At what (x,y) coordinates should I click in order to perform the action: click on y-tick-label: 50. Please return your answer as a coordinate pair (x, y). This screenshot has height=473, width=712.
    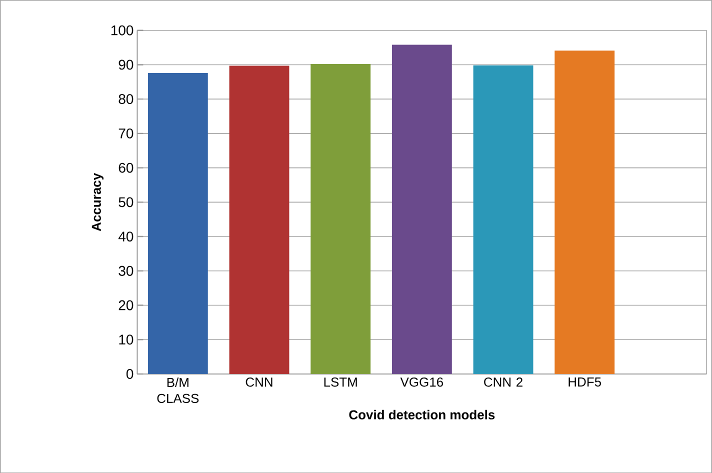
    Looking at the image, I should click on (126, 202).